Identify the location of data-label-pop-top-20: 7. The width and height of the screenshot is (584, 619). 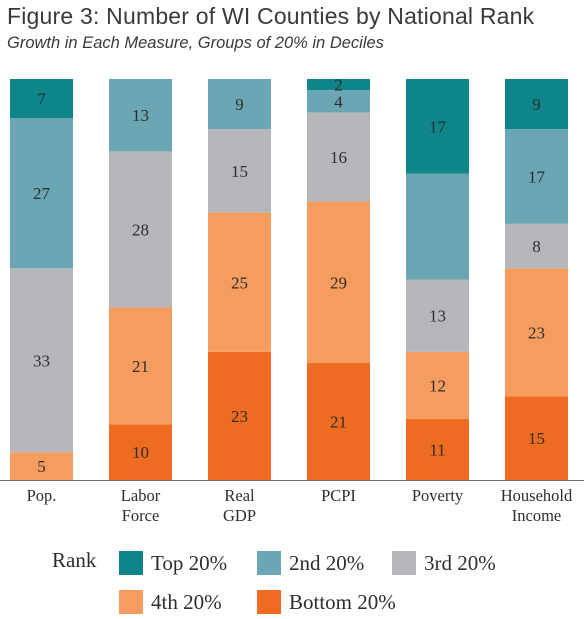
(41, 98).